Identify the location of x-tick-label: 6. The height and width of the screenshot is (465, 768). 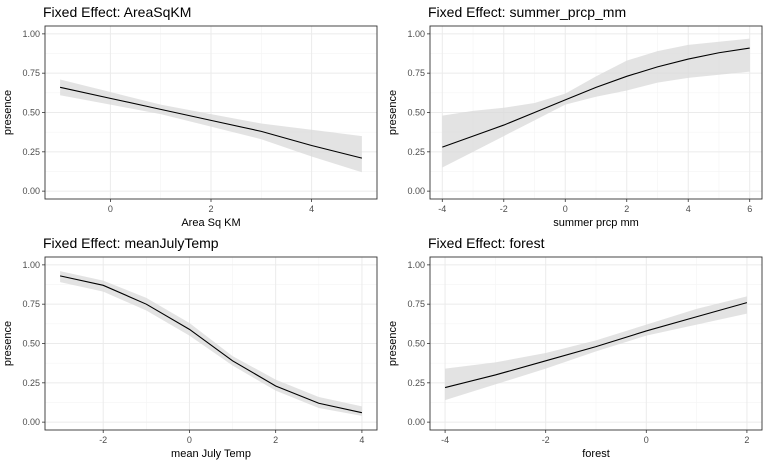
(749, 209).